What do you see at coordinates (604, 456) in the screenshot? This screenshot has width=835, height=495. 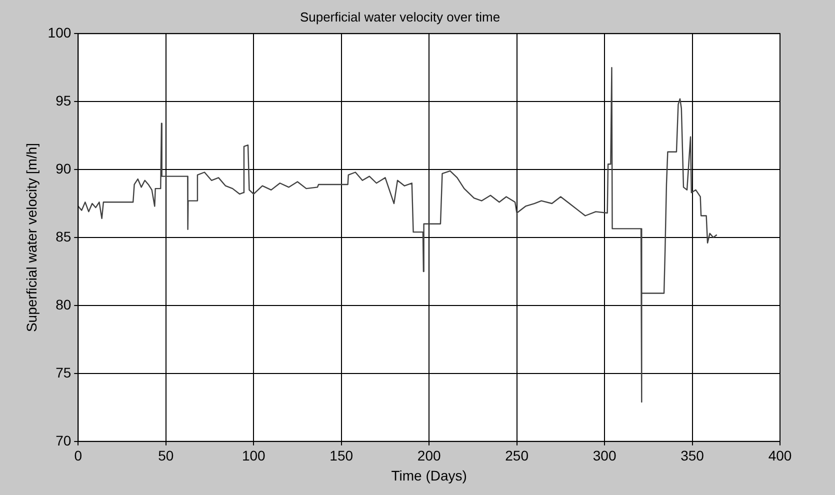 I see `x-tick-label: 300` at bounding box center [604, 456].